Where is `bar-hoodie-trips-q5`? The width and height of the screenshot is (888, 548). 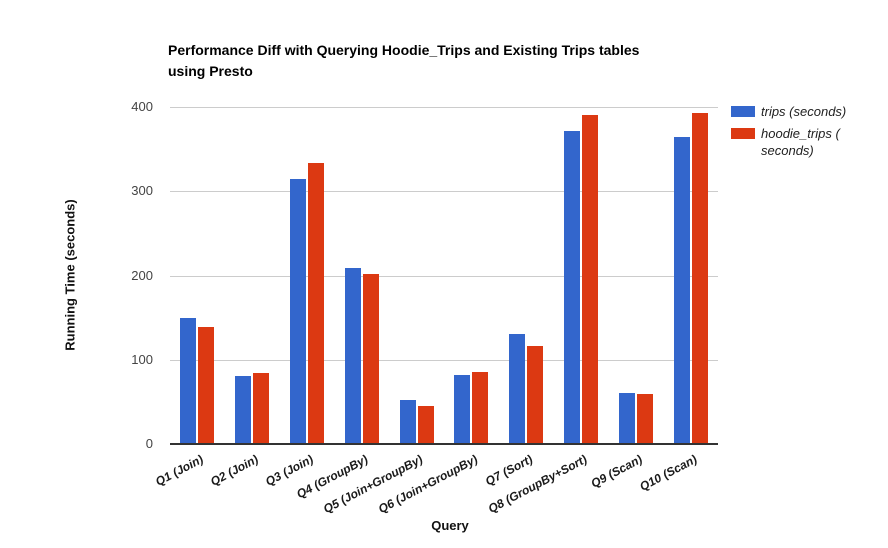 bar-hoodie-trips-q5 is located at coordinates (425, 425).